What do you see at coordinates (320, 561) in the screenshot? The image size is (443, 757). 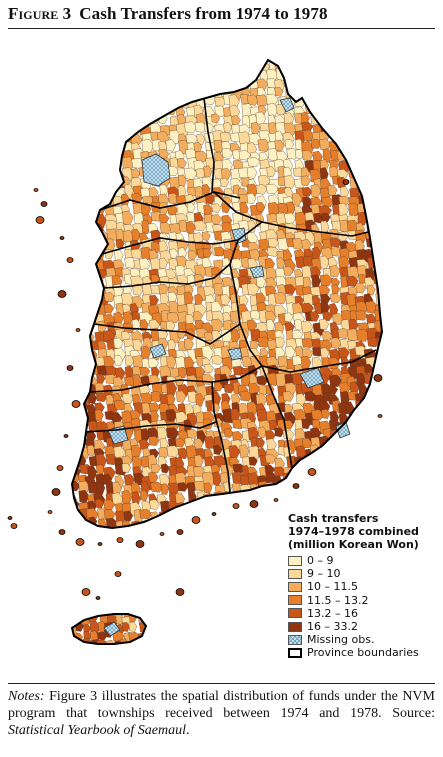 I see `legend-label: 0 – 9` at bounding box center [320, 561].